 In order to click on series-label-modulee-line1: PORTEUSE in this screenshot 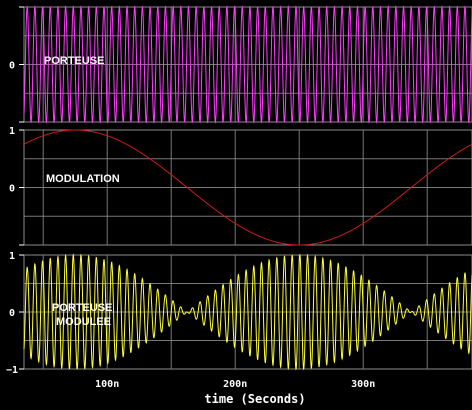, I will do `click(82, 308)`.